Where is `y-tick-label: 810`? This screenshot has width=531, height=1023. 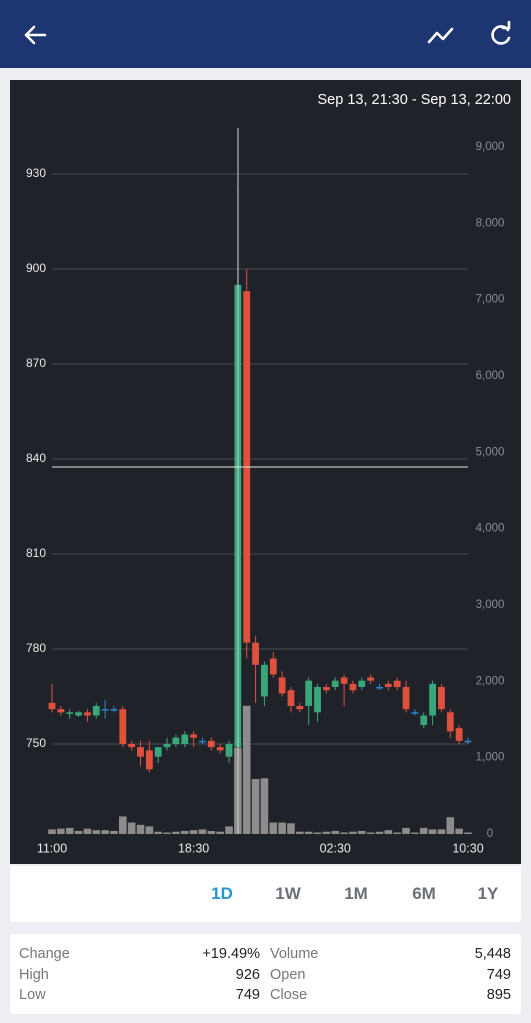
y-tick-label: 810 is located at coordinates (36, 553).